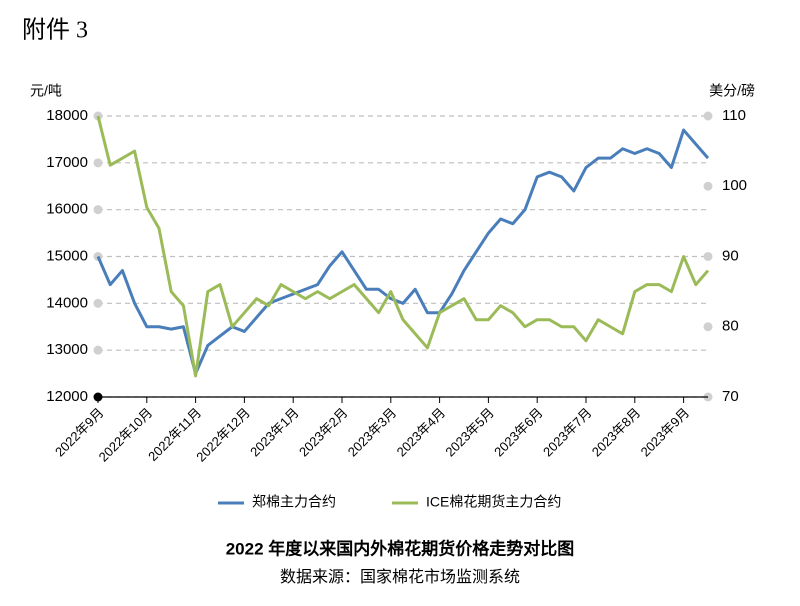 The image size is (800, 606). I want to click on y-tick-label: 18000, so click(67, 115).